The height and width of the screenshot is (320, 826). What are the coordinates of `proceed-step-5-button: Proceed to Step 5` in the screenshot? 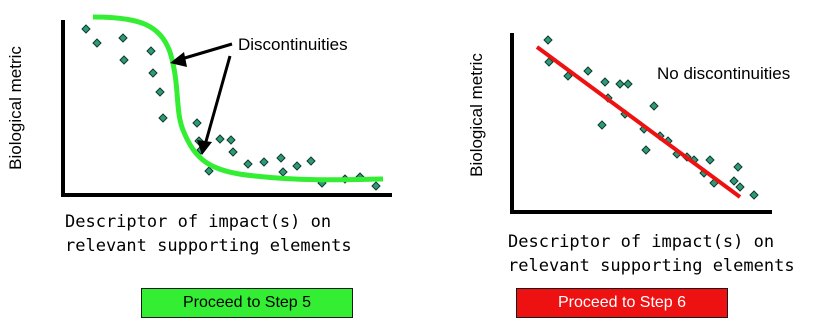 It's located at (247, 303).